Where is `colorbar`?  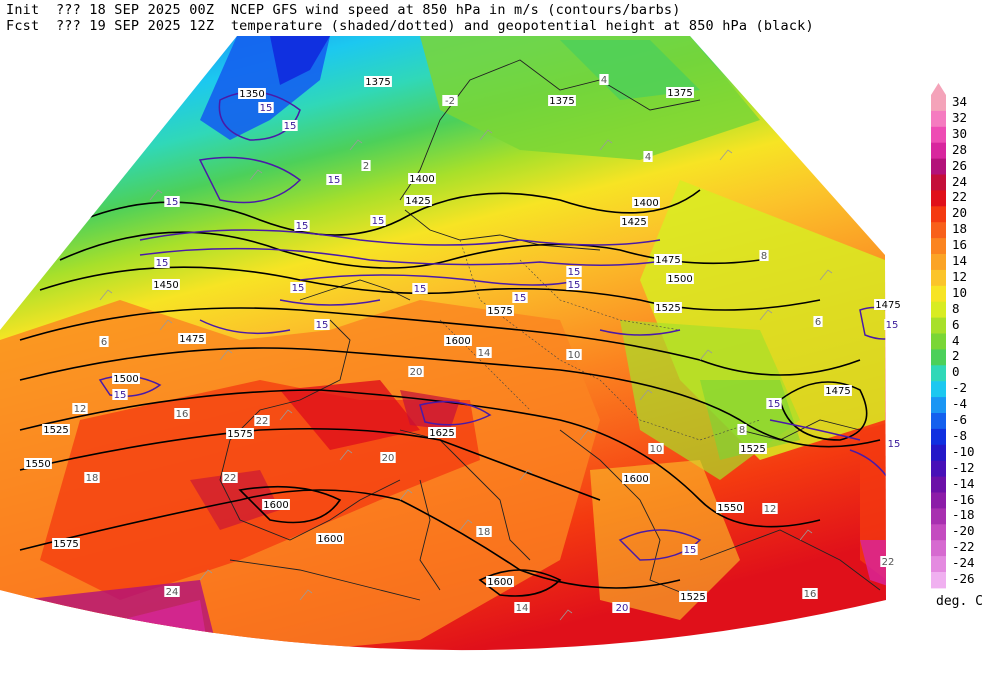
colorbar is located at coordinates (938, 336).